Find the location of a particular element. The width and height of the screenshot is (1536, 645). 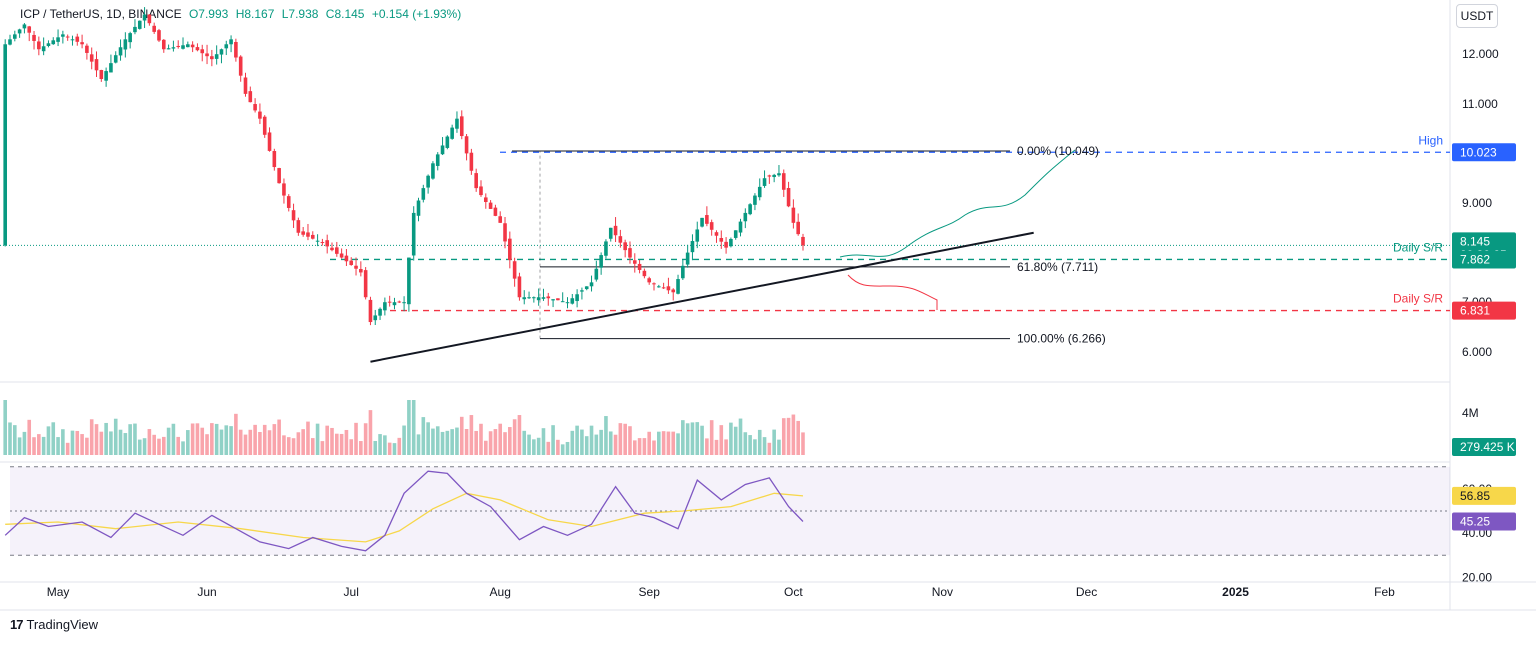

price-tick-label: 6.000 is located at coordinates (1477, 352).